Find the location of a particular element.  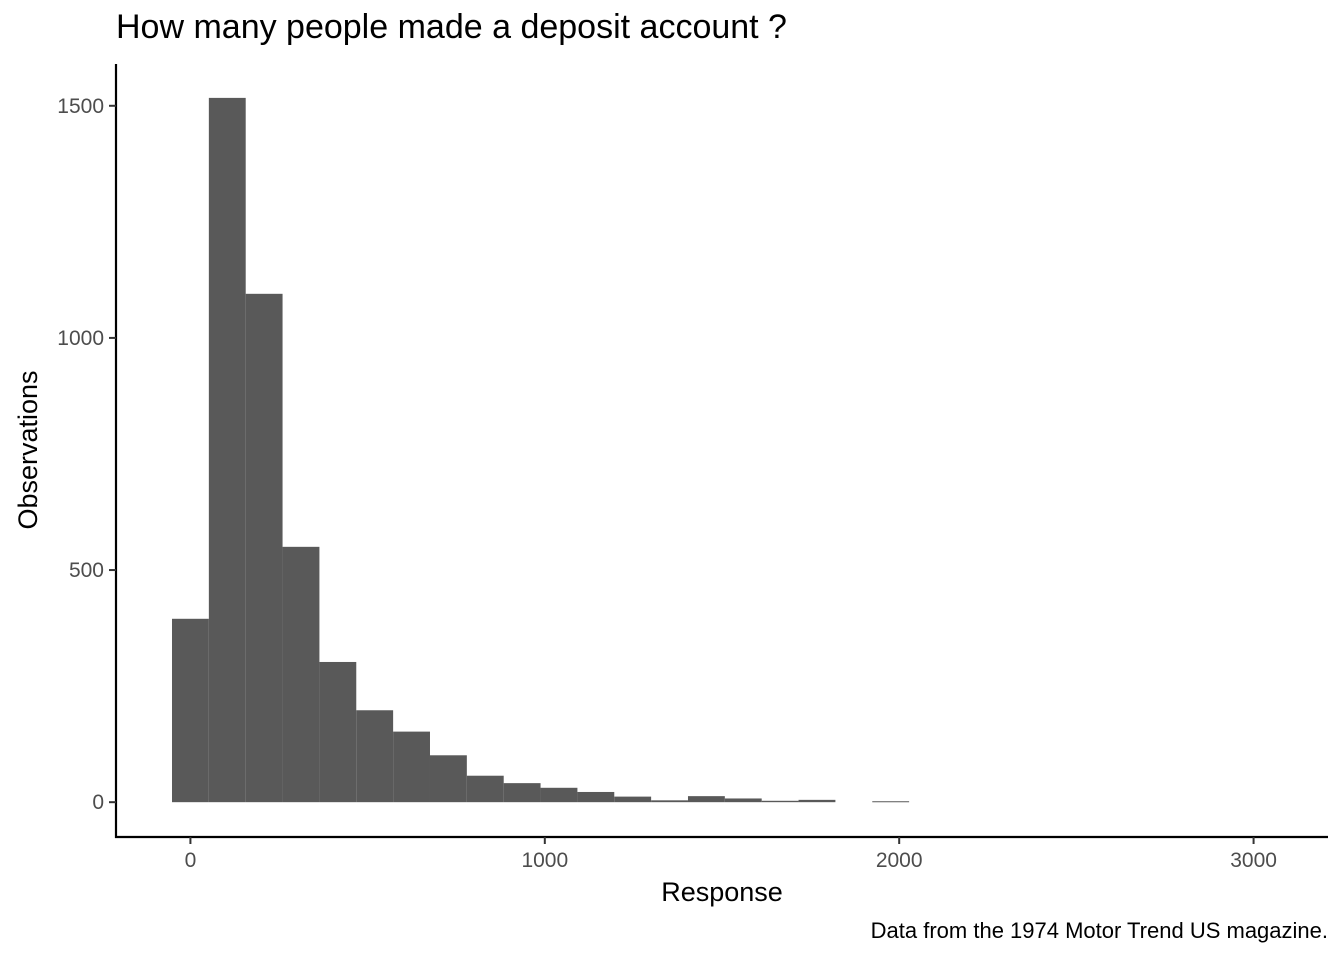

x-tick-label: 3000 is located at coordinates (1253, 860).